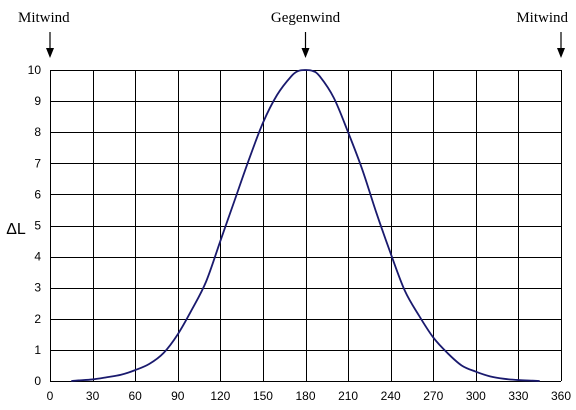  Describe the element at coordinates (178, 396) in the screenshot. I see `x-tick-label: 90` at that location.